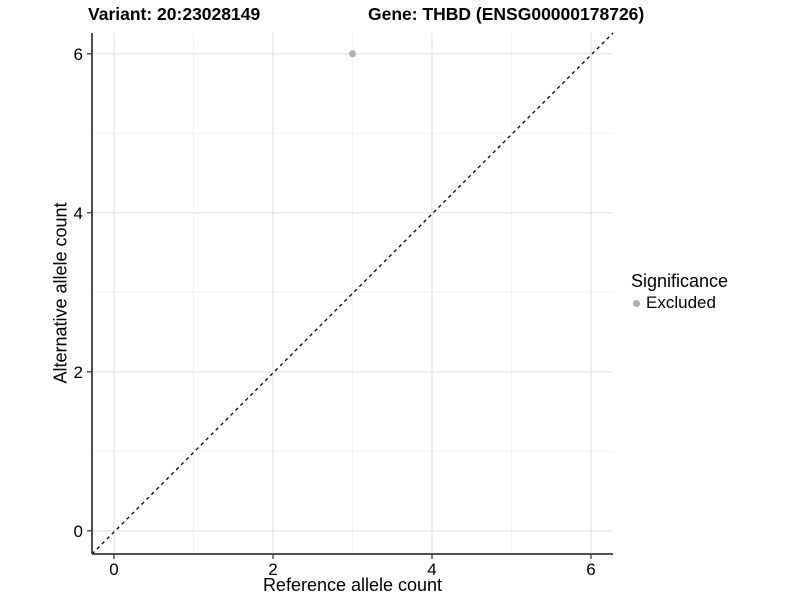 The height and width of the screenshot is (600, 800). Describe the element at coordinates (352, 585) in the screenshot. I see `x-axis-title: Reference allele count` at that location.